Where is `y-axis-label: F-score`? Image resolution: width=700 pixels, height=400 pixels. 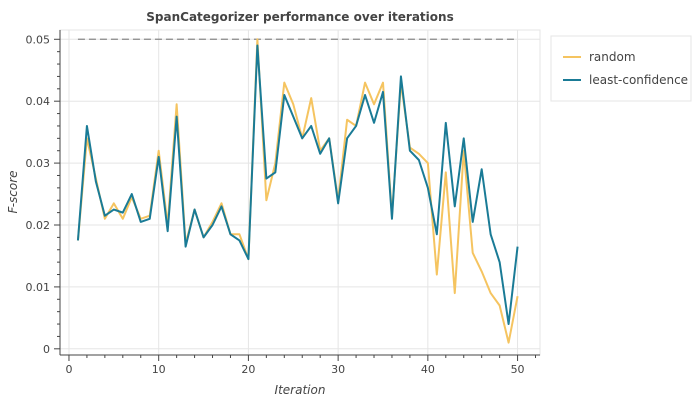
y-axis-label: F-score is located at coordinates (13, 191).